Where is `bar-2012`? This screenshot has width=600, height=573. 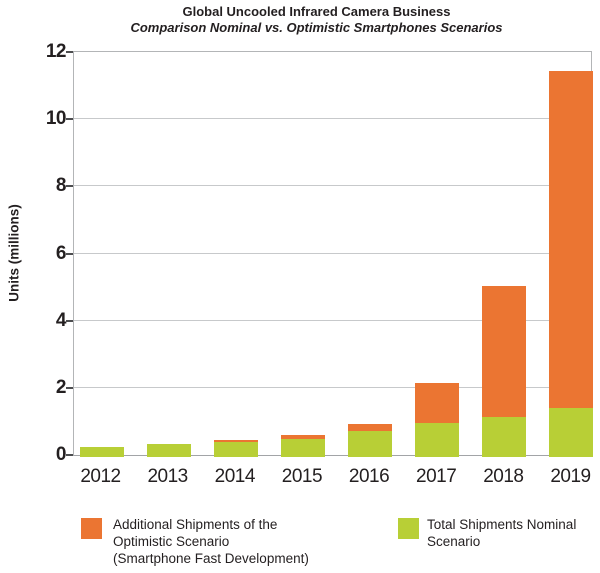 bar-2012 is located at coordinates (101, 451).